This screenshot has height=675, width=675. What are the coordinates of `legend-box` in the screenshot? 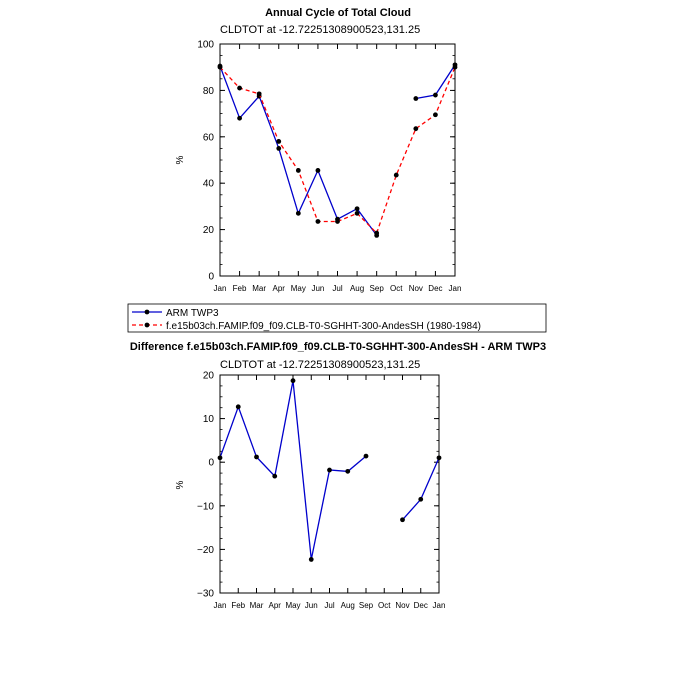 It's located at (337, 318).